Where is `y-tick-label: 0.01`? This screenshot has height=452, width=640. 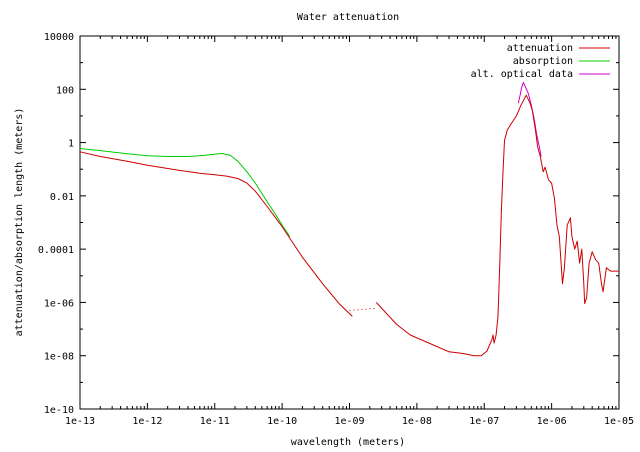
y-tick-label: 0.01 is located at coordinates (62, 197).